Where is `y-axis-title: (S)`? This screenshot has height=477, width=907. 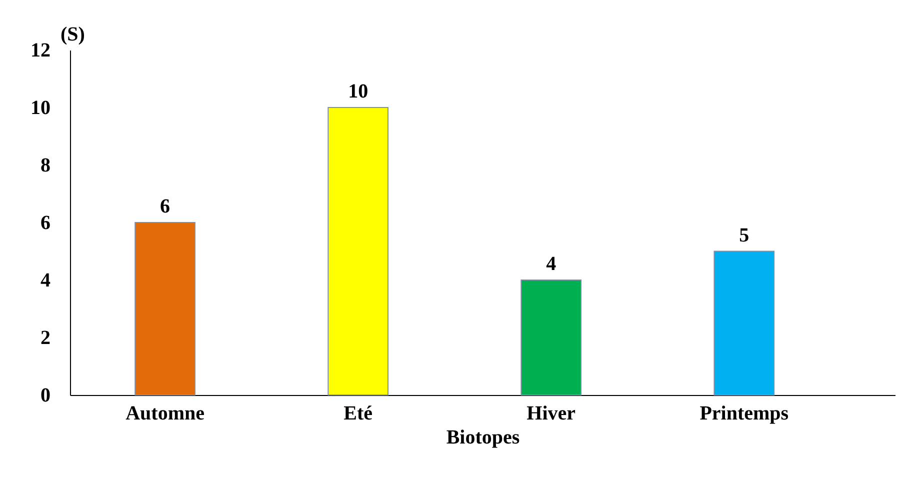
y-axis-title: (S) is located at coordinates (72, 35).